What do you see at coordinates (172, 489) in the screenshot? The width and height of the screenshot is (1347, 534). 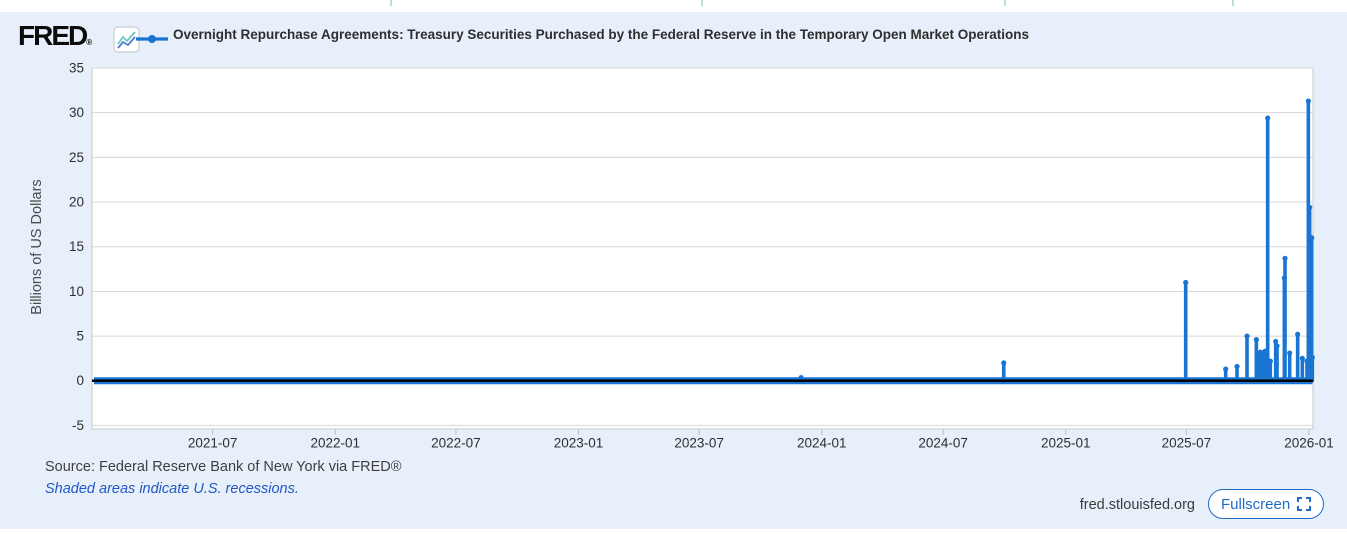 I see `recession-note-link: Shaded areas indicate U.S. recessions.` at bounding box center [172, 489].